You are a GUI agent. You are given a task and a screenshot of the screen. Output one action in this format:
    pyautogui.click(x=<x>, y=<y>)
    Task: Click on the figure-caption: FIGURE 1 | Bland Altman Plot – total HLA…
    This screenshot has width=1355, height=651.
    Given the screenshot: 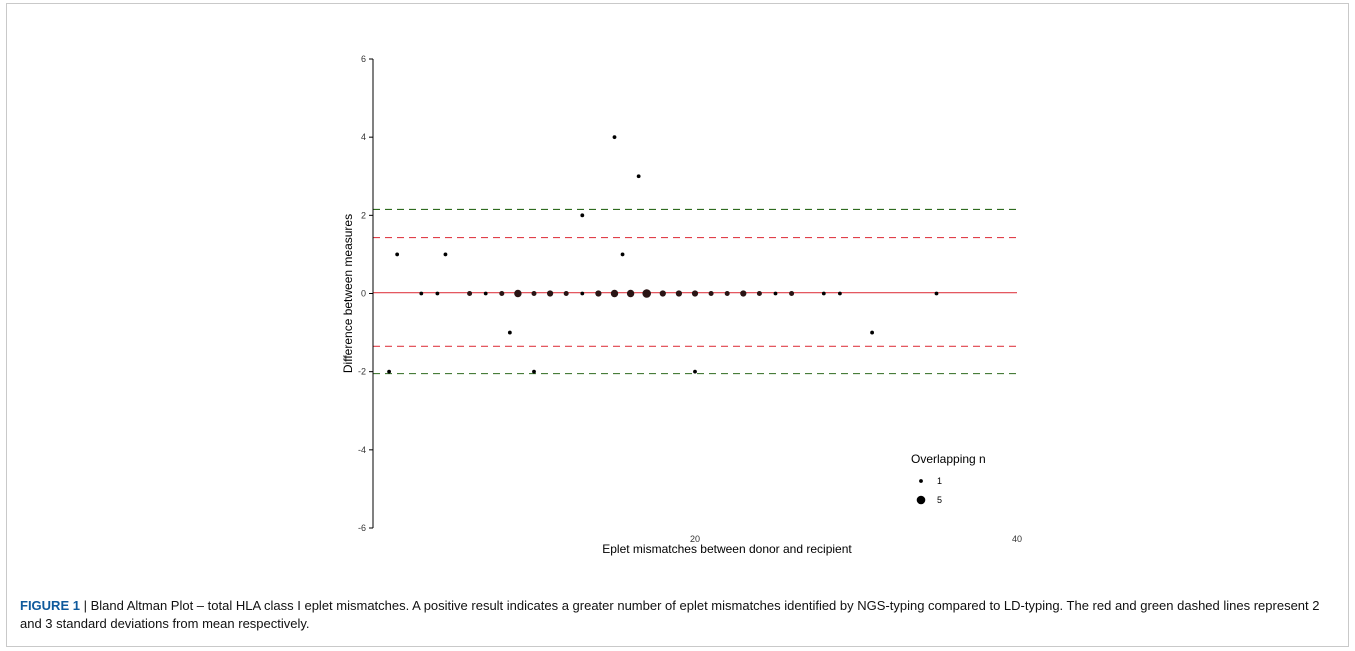 What is the action you would take?
    pyautogui.click(x=675, y=615)
    